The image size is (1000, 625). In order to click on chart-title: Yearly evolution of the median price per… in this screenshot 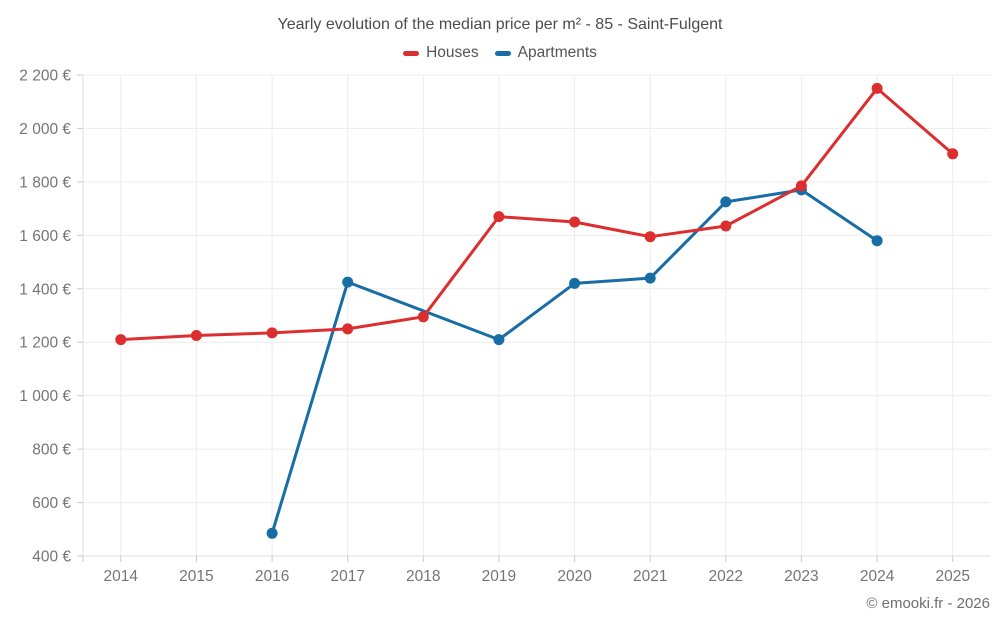, I will do `click(500, 24)`.